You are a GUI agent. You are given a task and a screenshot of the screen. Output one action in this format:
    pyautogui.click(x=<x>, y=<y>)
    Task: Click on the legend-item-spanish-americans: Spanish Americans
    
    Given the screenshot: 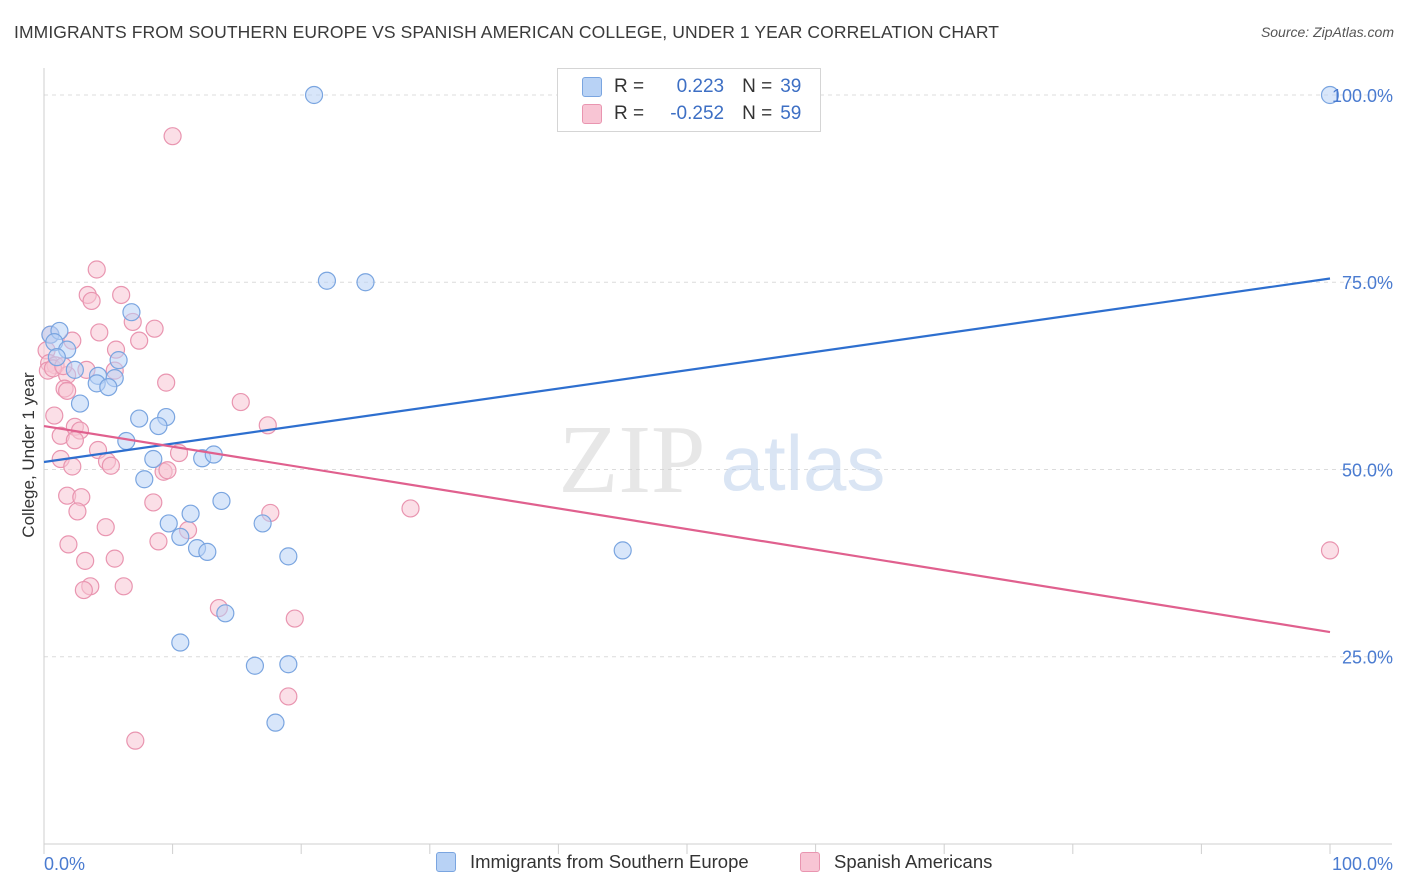 What is the action you would take?
    pyautogui.click(x=896, y=862)
    